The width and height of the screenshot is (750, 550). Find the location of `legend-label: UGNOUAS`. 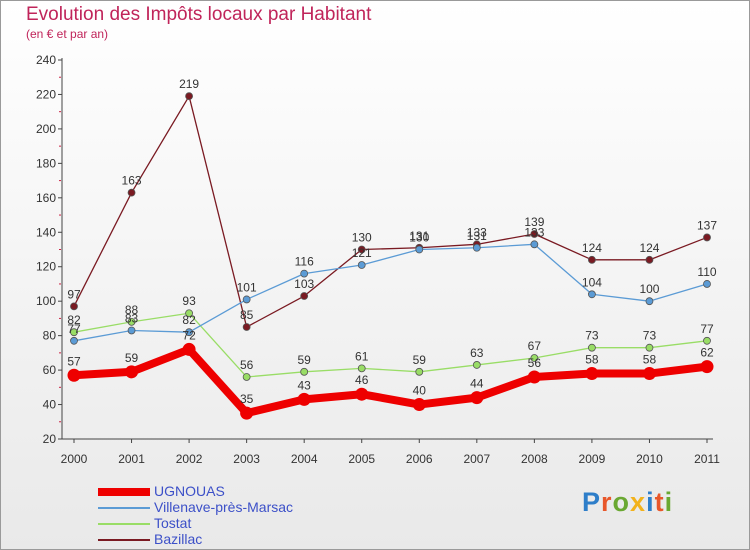

legend-label: UGNOUAS is located at coordinates (189, 491).